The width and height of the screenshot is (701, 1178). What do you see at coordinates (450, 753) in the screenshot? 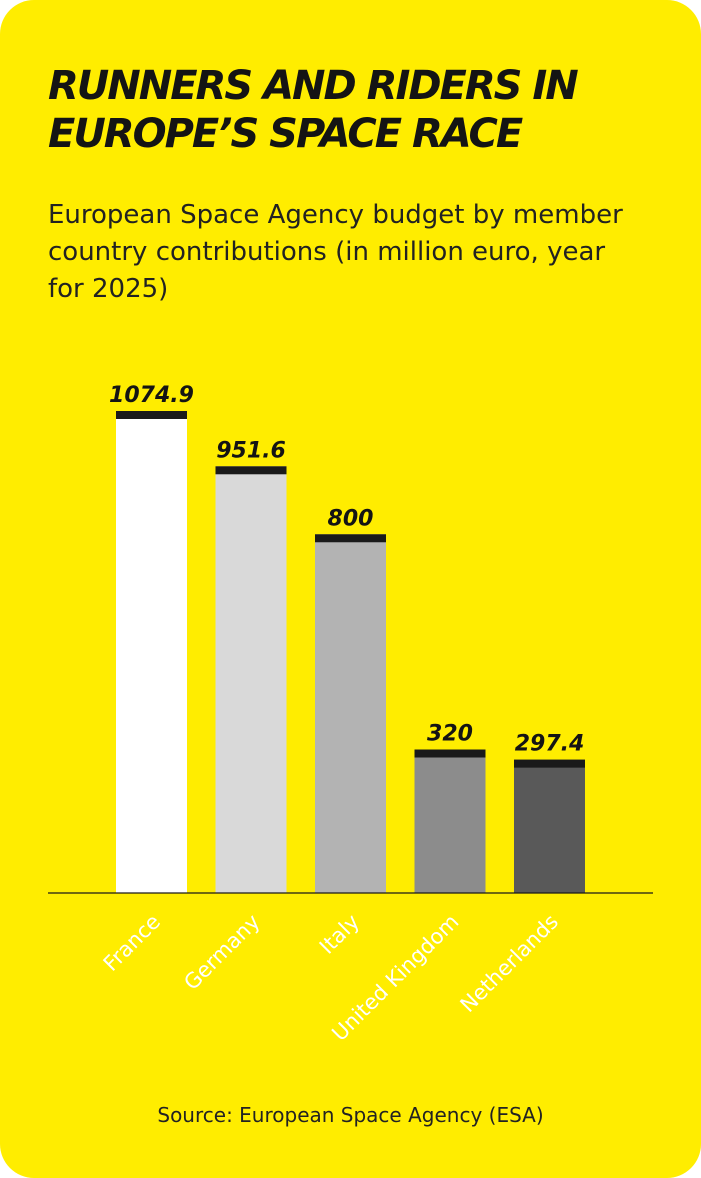
I see `bar-cap-united-kingdom` at bounding box center [450, 753].